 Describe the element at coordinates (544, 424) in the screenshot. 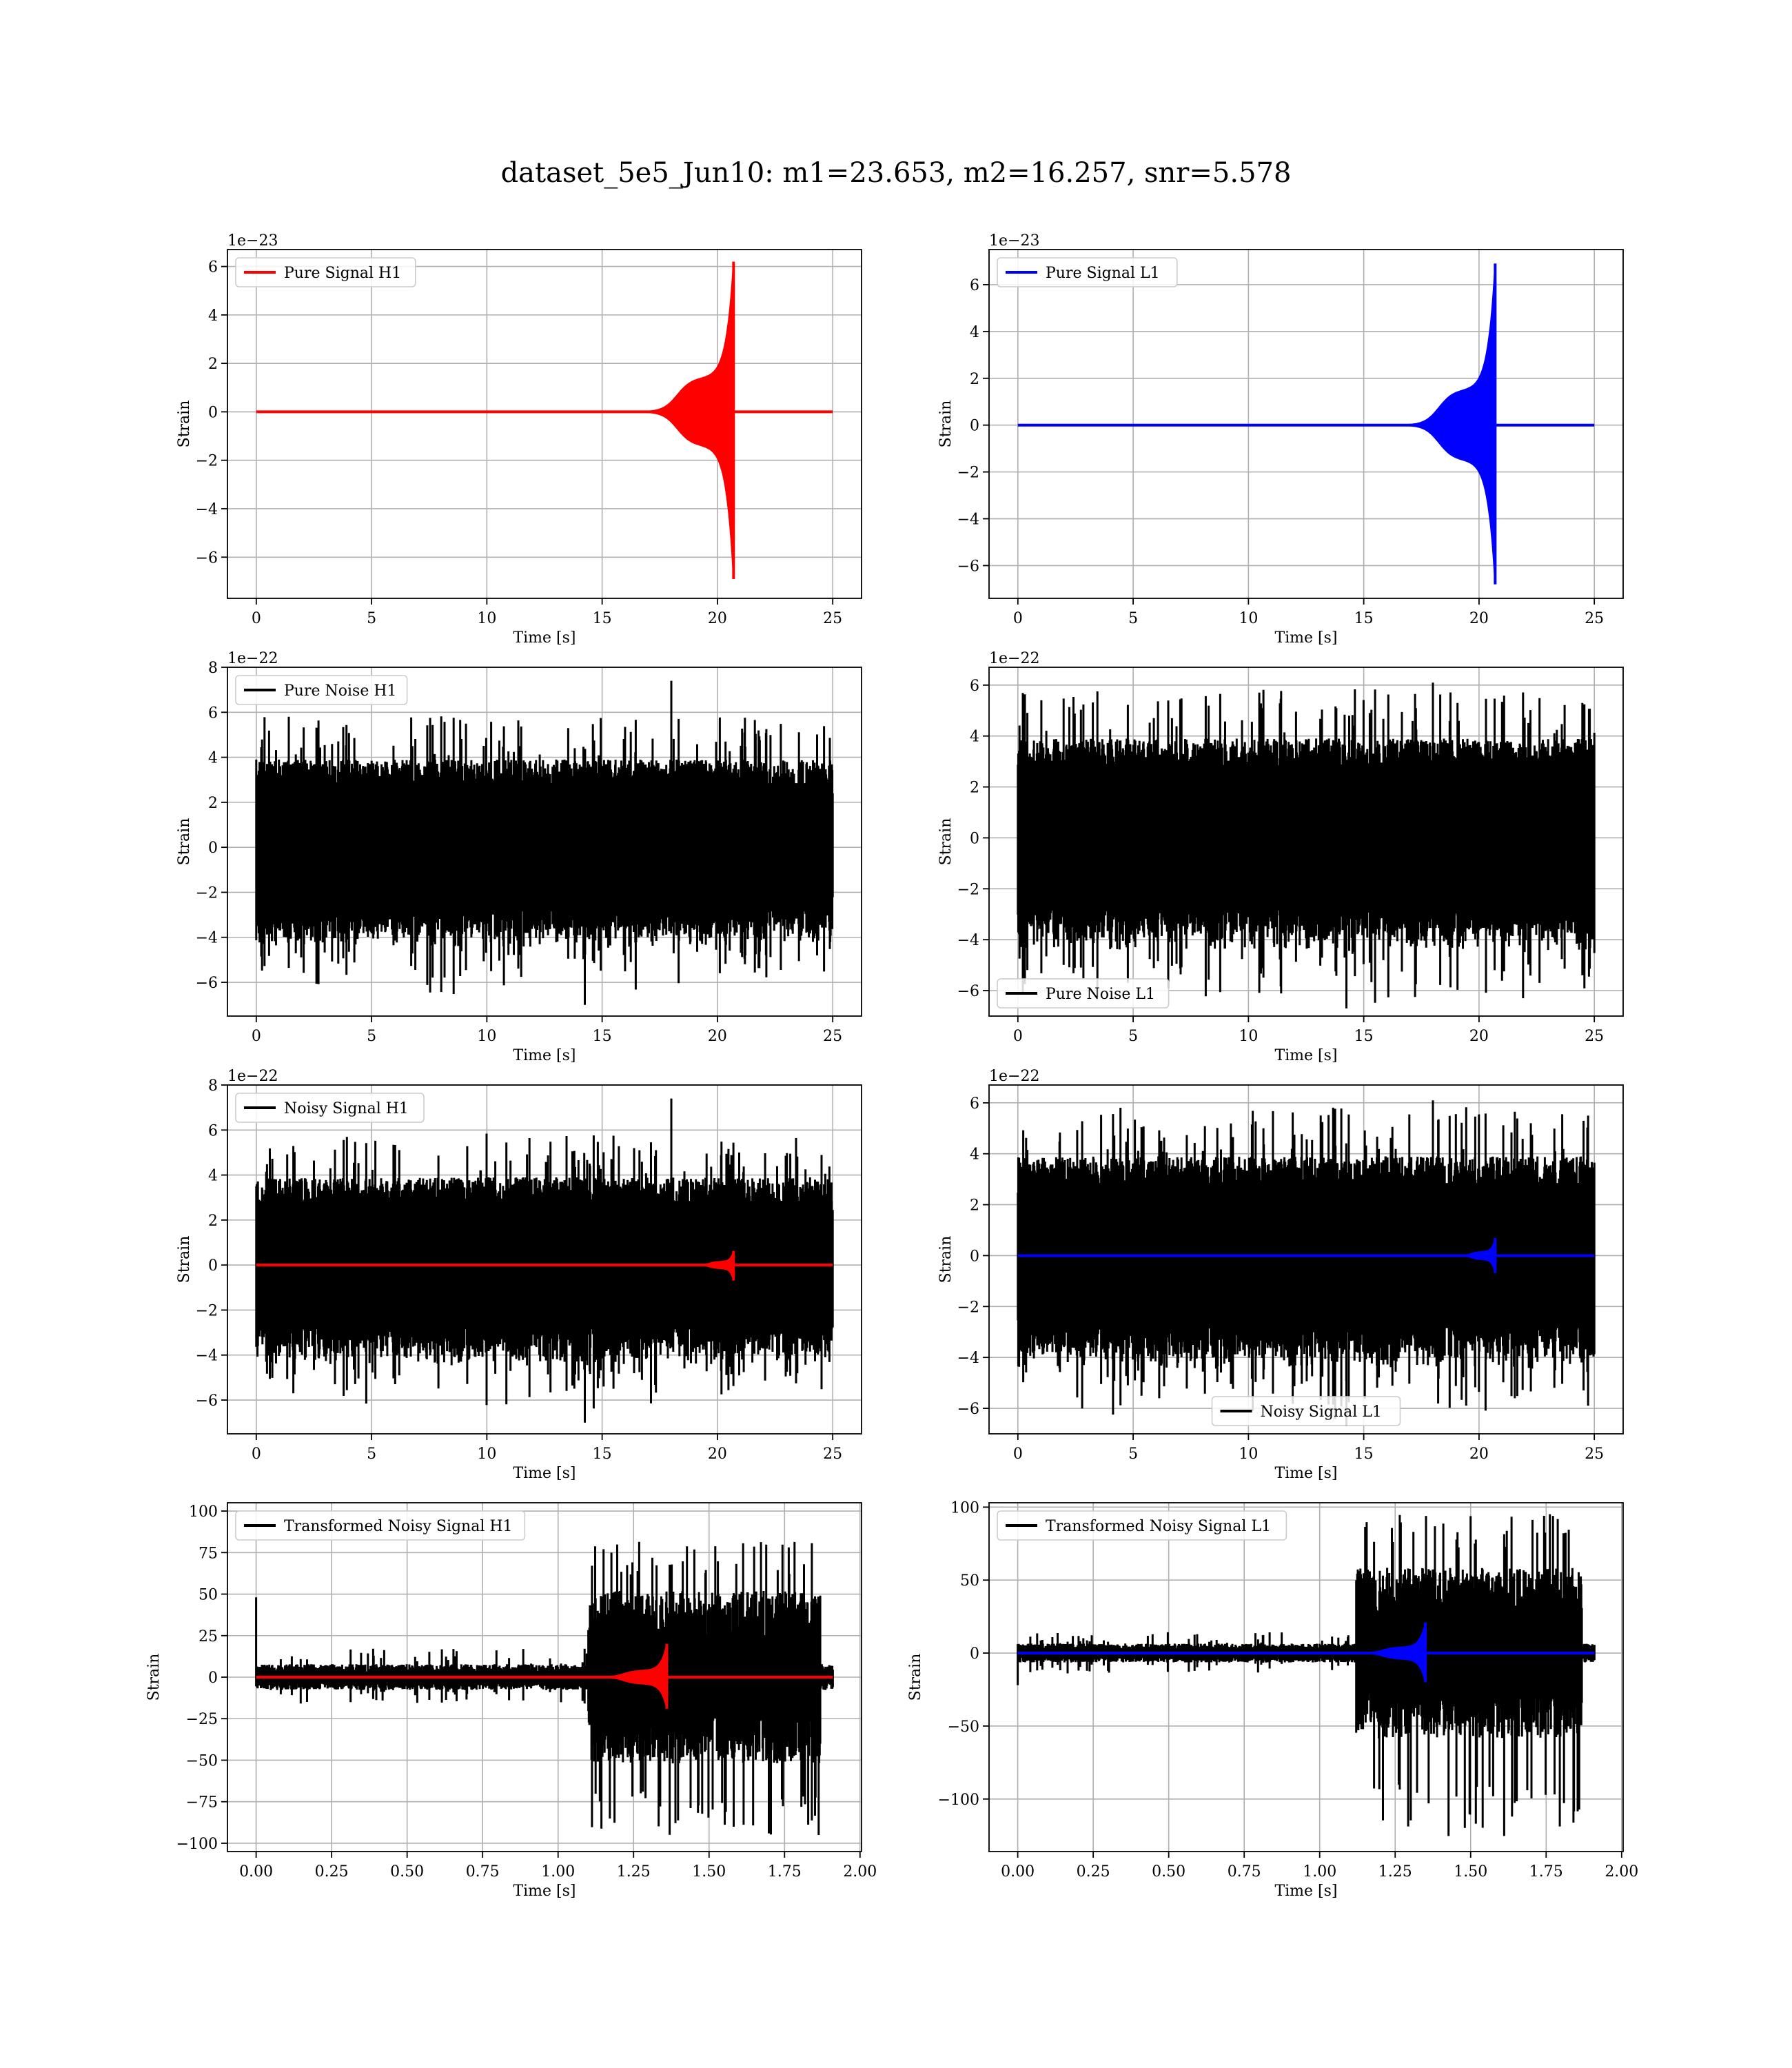

I see `pure-signal-h1-frame` at that location.